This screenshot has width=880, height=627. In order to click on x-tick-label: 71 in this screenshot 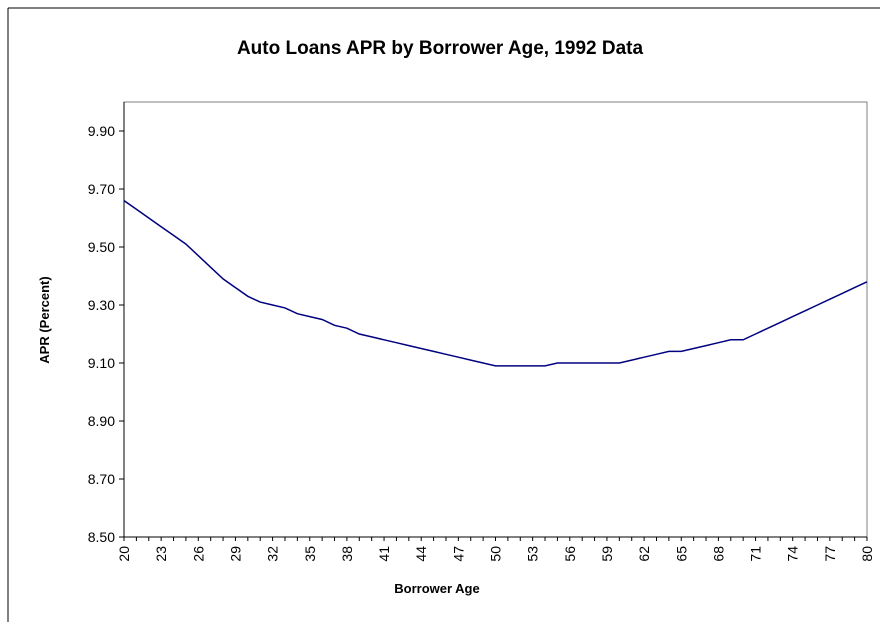, I will do `click(756, 554)`.